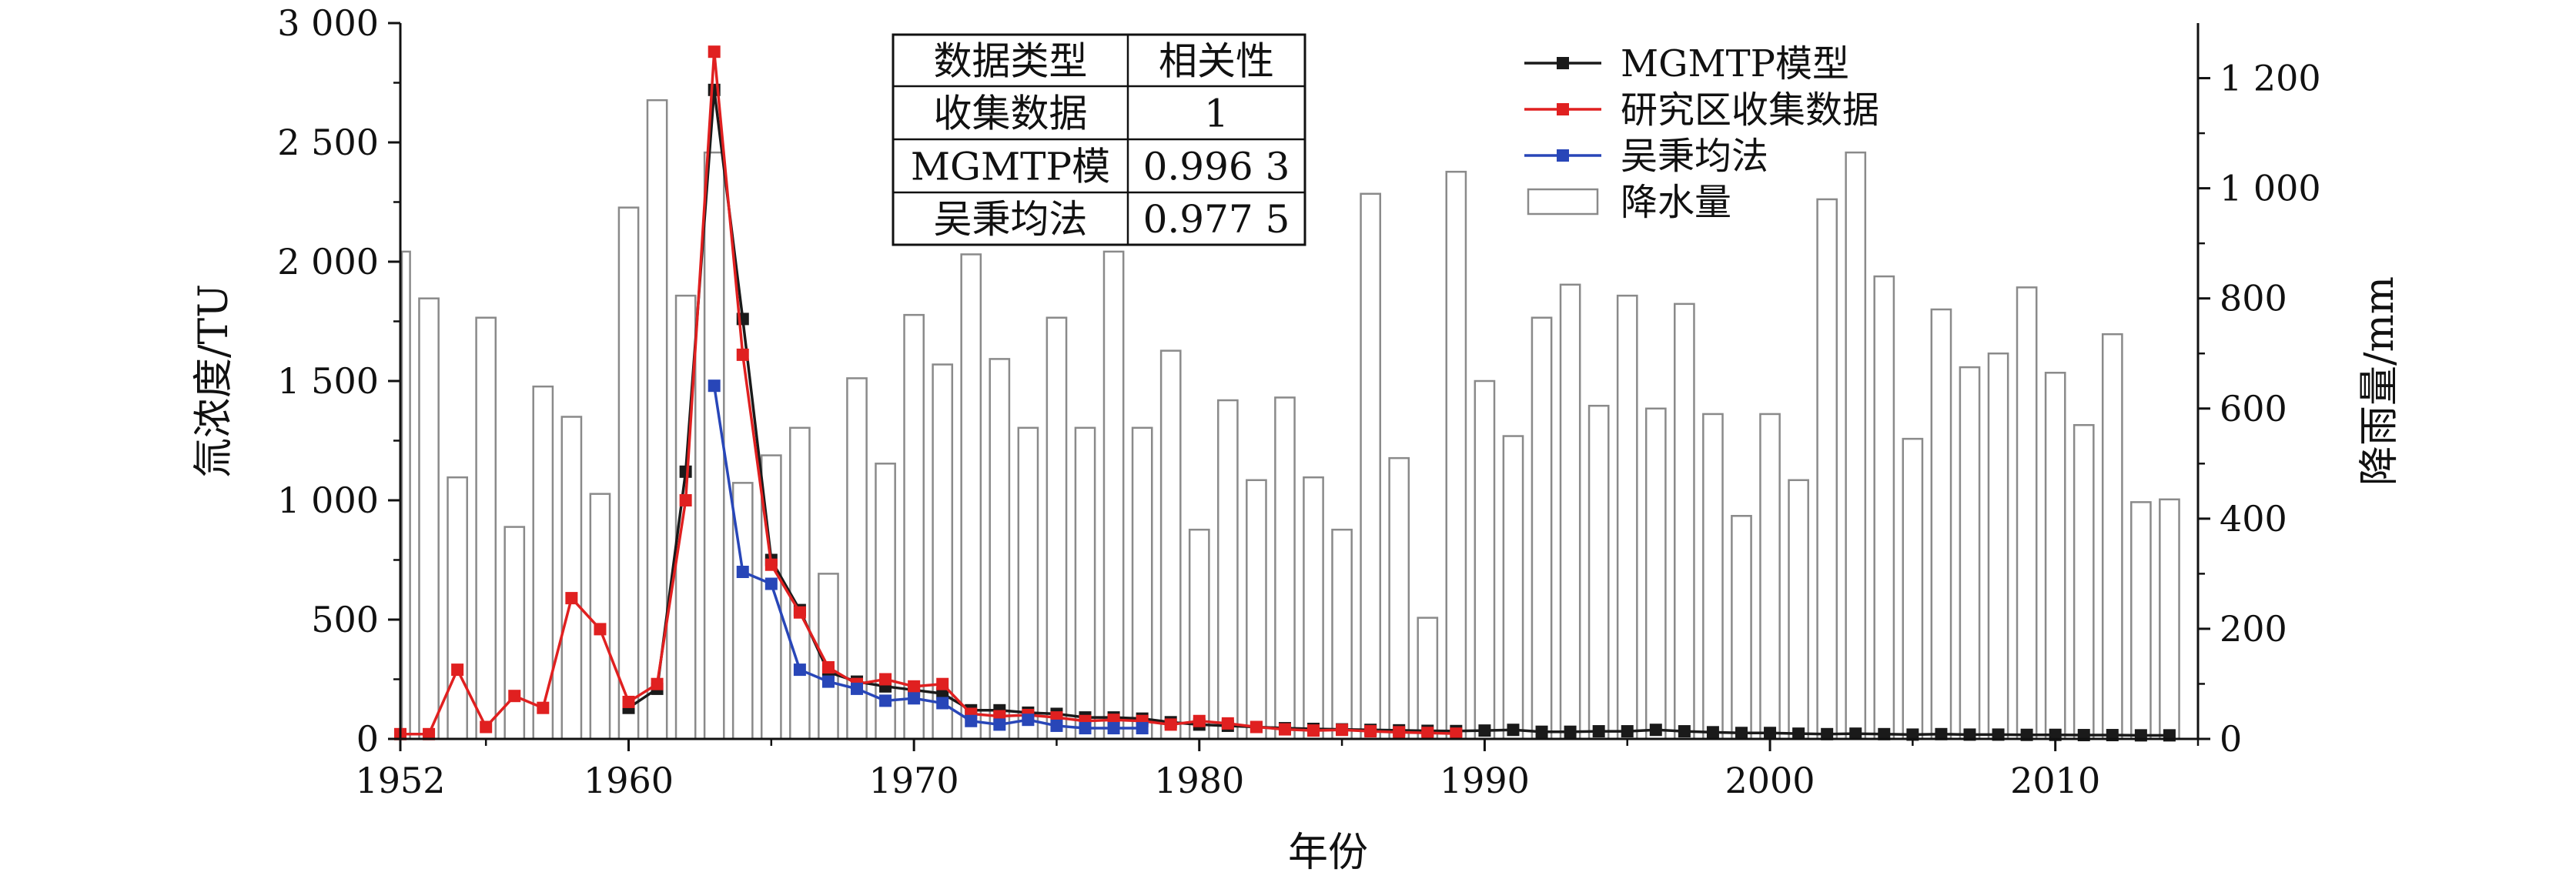  Describe the element at coordinates (214, 381) in the screenshot. I see `y-left-axis-title: 氚浓度/TU` at that location.